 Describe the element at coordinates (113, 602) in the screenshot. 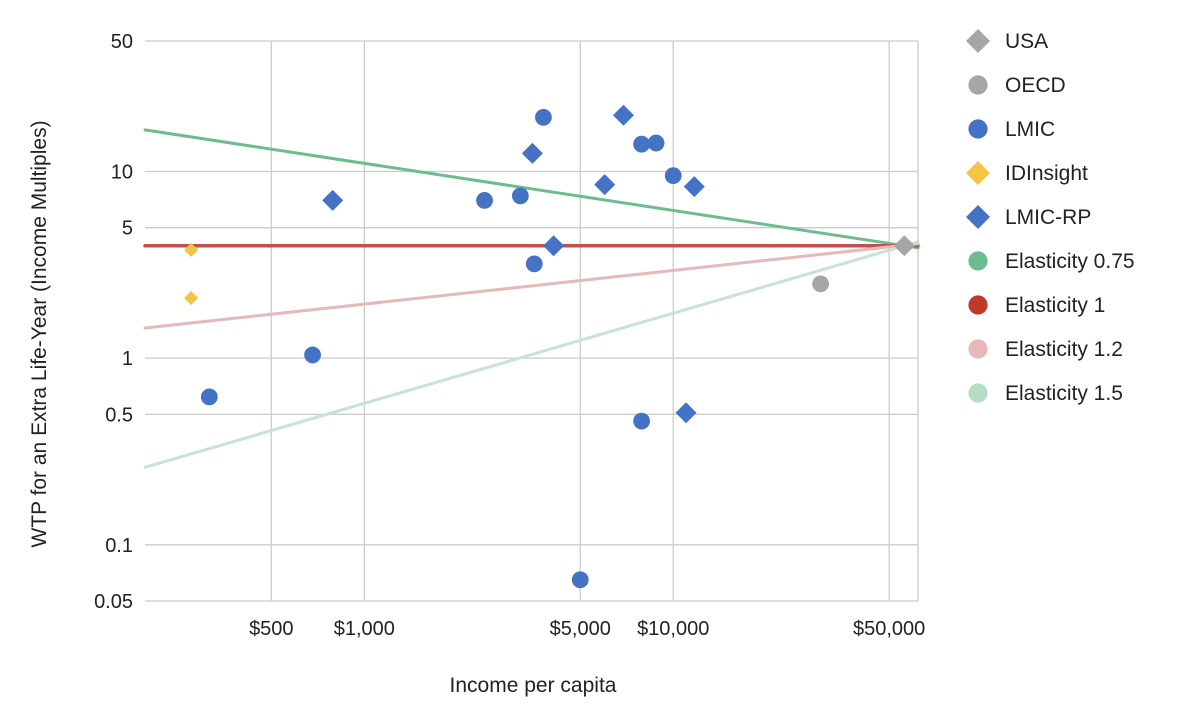

I see `y-tick-0-05: 0.05` at that location.